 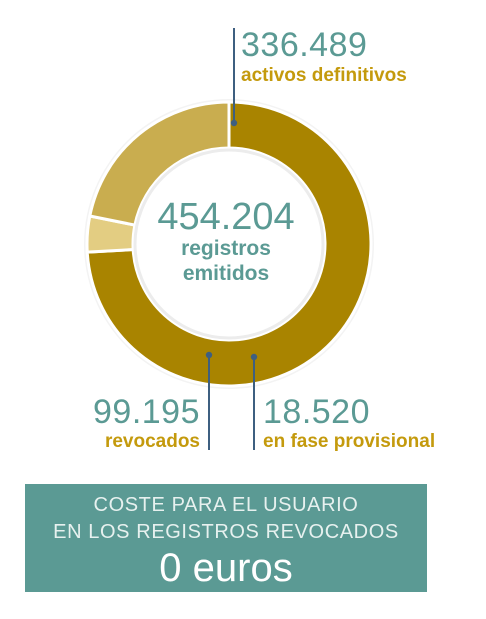 What do you see at coordinates (152, 441) in the screenshot?
I see `revocados-label: revocados` at bounding box center [152, 441].